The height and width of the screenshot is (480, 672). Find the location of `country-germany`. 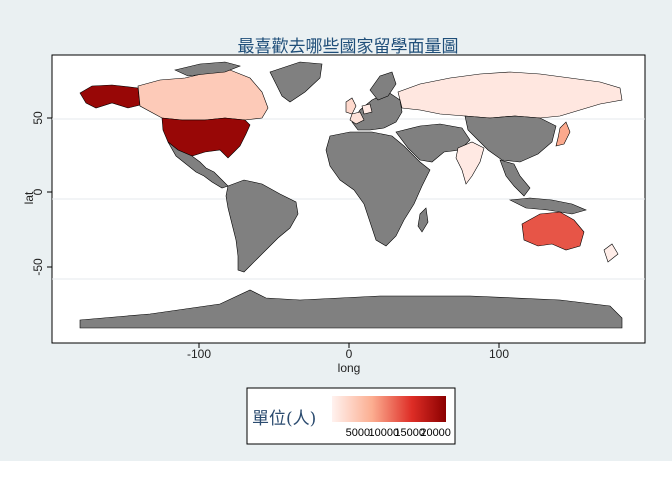

country-germany is located at coordinates (367, 109).